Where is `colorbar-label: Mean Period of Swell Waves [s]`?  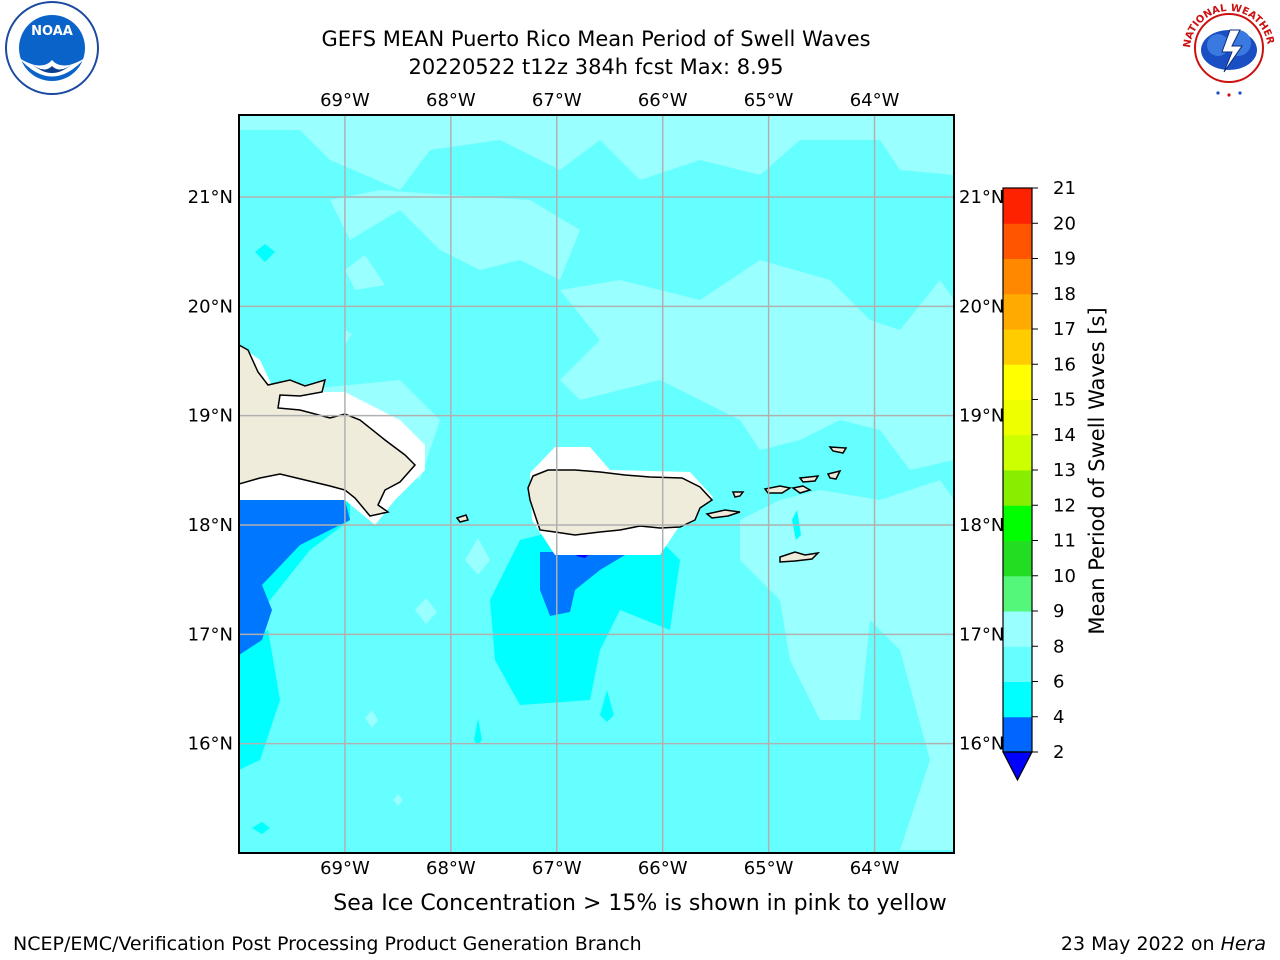 colorbar-label: Mean Period of Swell Waves [s] is located at coordinates (1097, 471).